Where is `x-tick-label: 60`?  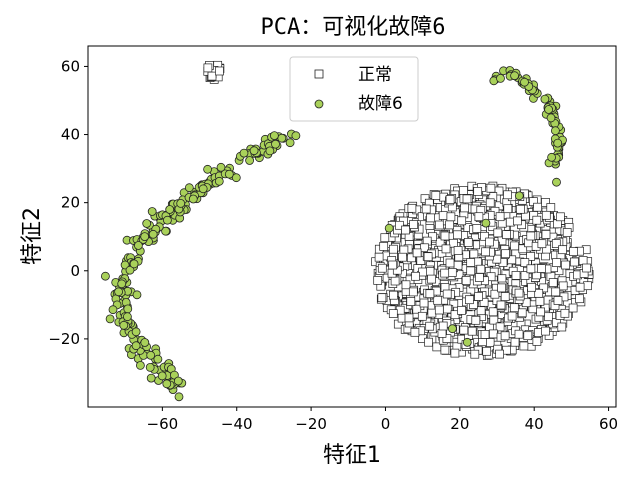
x-tick-label: 60 is located at coordinates (608, 424).